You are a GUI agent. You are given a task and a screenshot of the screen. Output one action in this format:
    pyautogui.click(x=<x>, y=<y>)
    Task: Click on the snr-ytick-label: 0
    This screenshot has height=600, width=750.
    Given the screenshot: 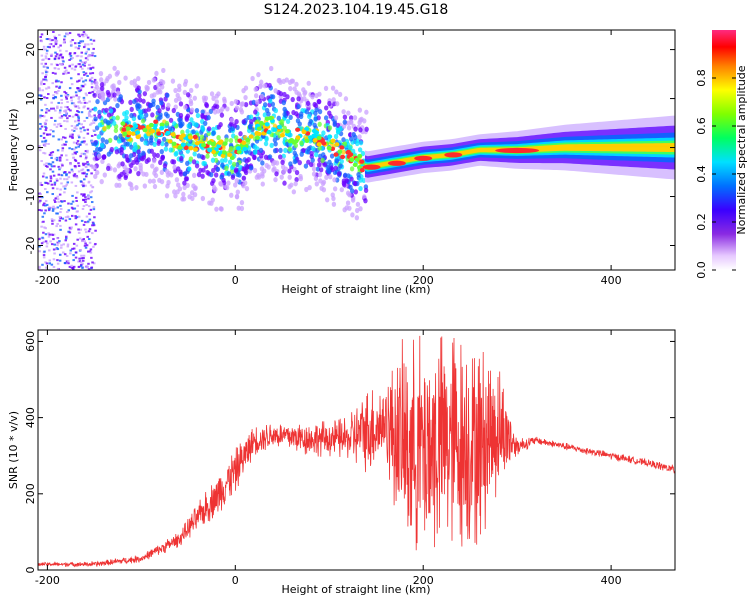 What is the action you would take?
    pyautogui.click(x=30, y=570)
    